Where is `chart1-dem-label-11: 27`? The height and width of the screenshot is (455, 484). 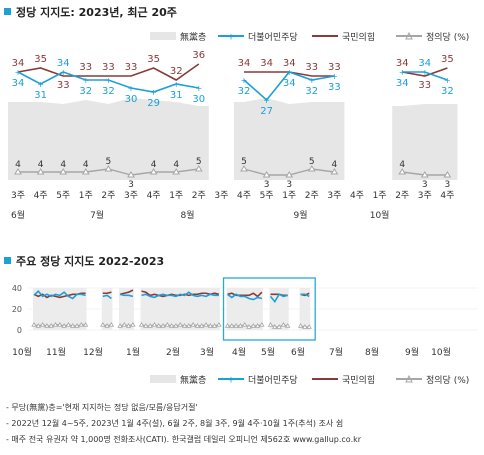
chart1-dem-label-11: 27 is located at coordinates (266, 111).